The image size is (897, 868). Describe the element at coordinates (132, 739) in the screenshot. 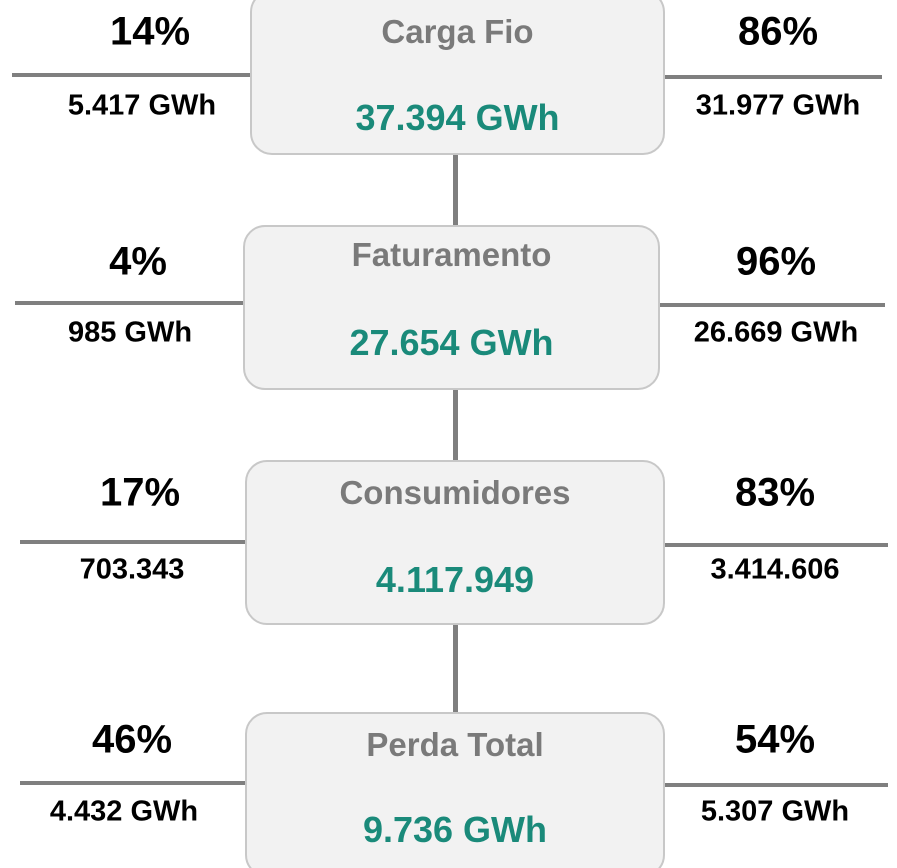

I see `left-percent: 46%` at that location.